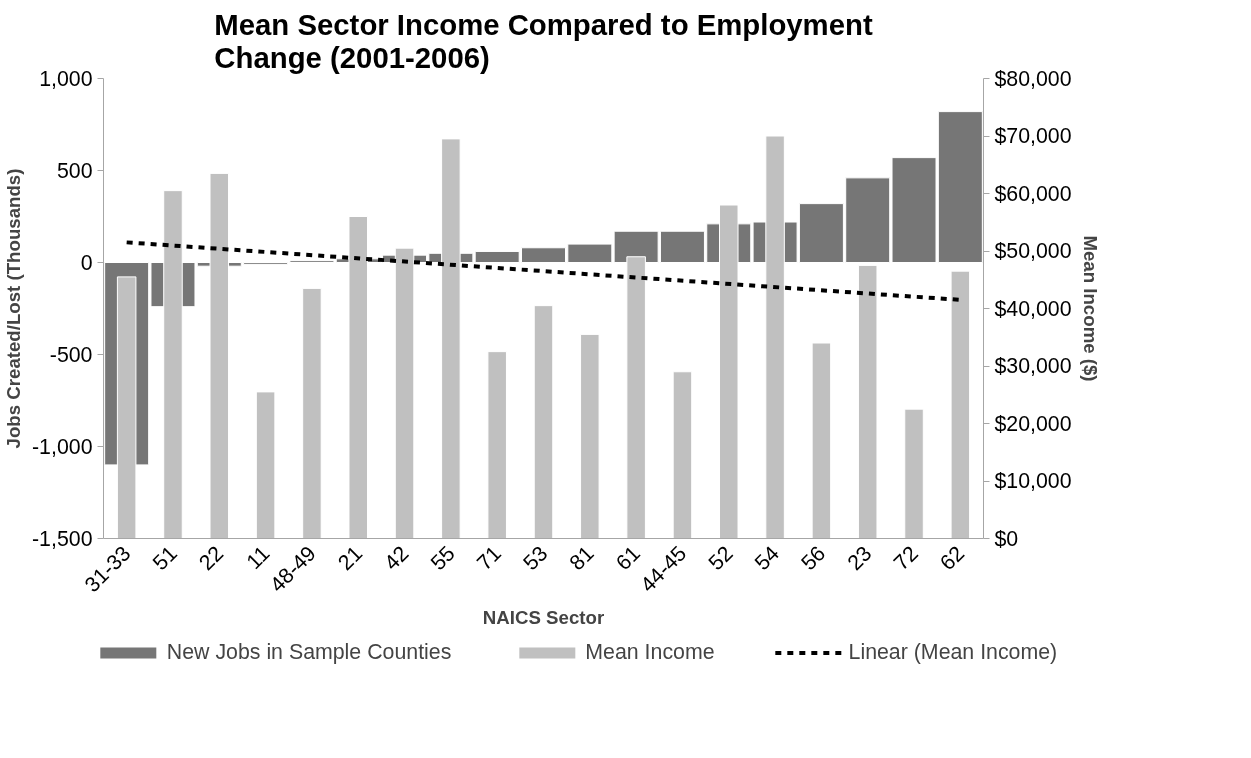 The width and height of the screenshot is (1251, 758). I want to click on y2-tick-label: $80,000, so click(1033, 78).